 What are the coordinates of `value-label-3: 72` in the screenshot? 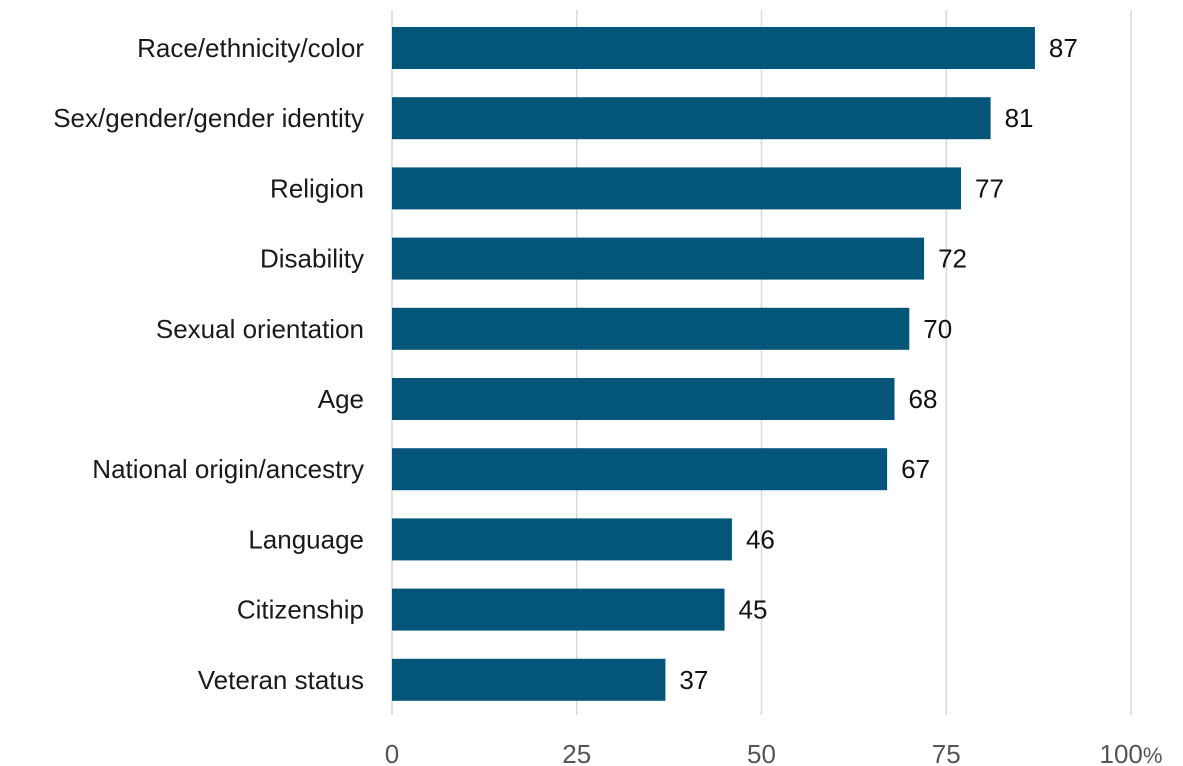 It's located at (952, 259).